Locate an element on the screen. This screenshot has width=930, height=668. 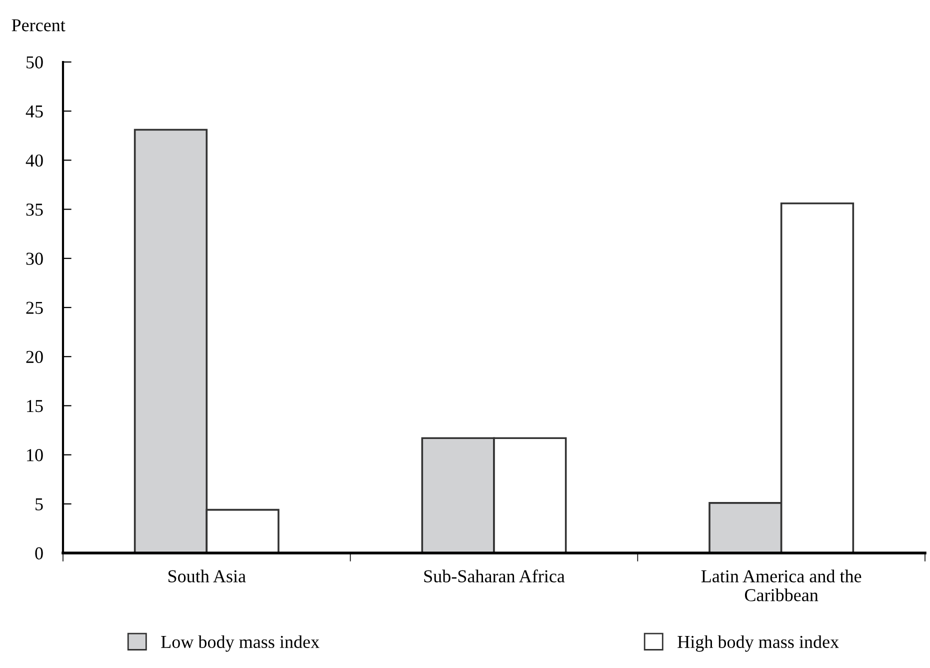
x-tick-label: Latin America and the Caribbean is located at coordinates (781, 586).